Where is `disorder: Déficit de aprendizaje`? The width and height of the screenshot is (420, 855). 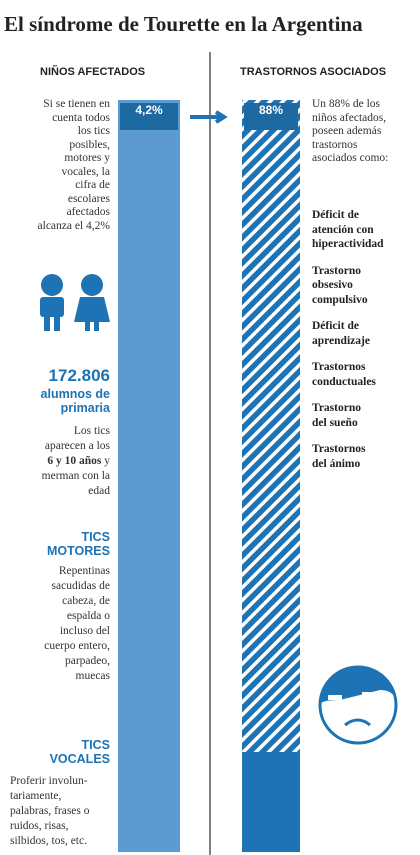
disorder: Déficit de aprendizaje is located at coordinates (348, 333).